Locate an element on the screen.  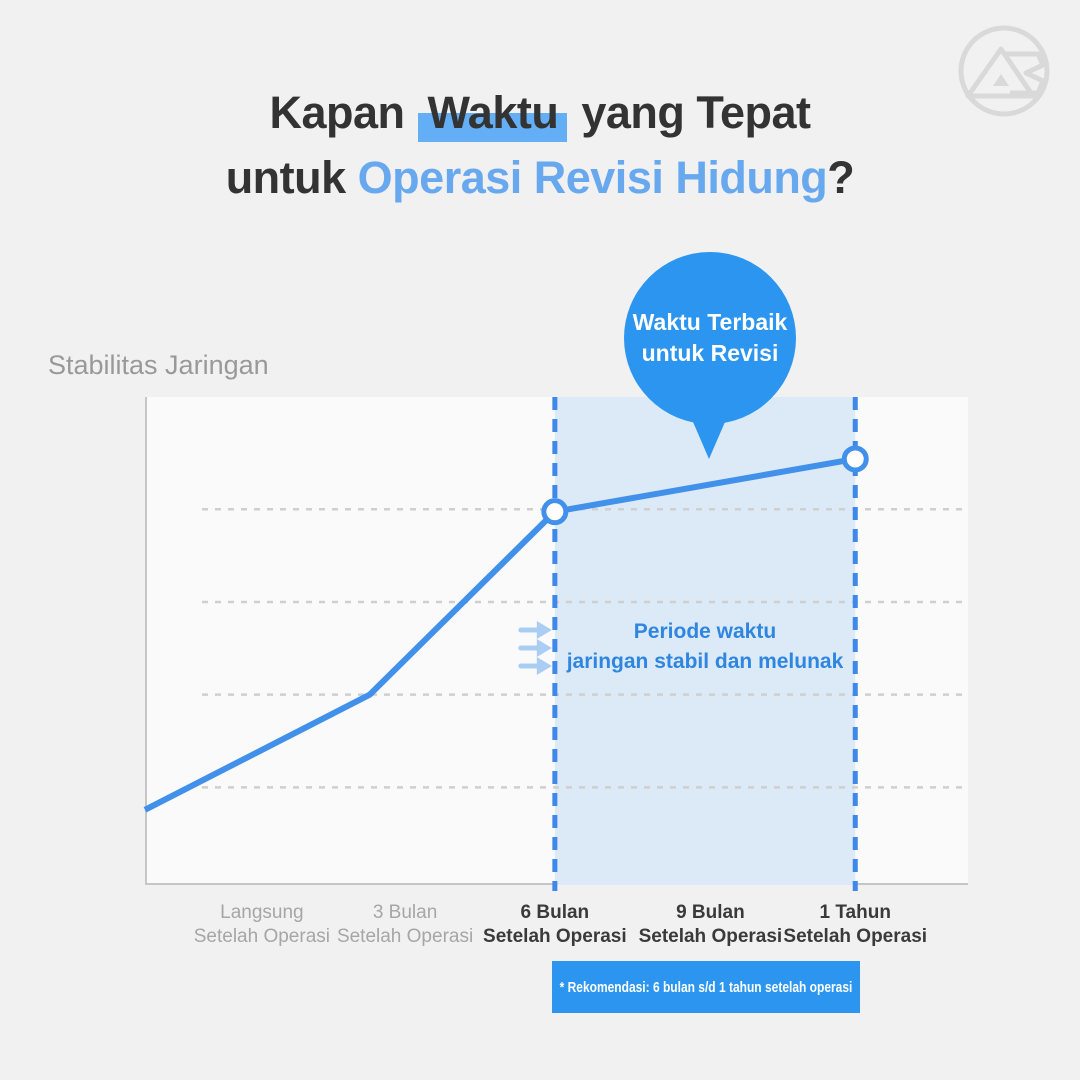
logo-letter-a is located at coordinates (1000, 72).